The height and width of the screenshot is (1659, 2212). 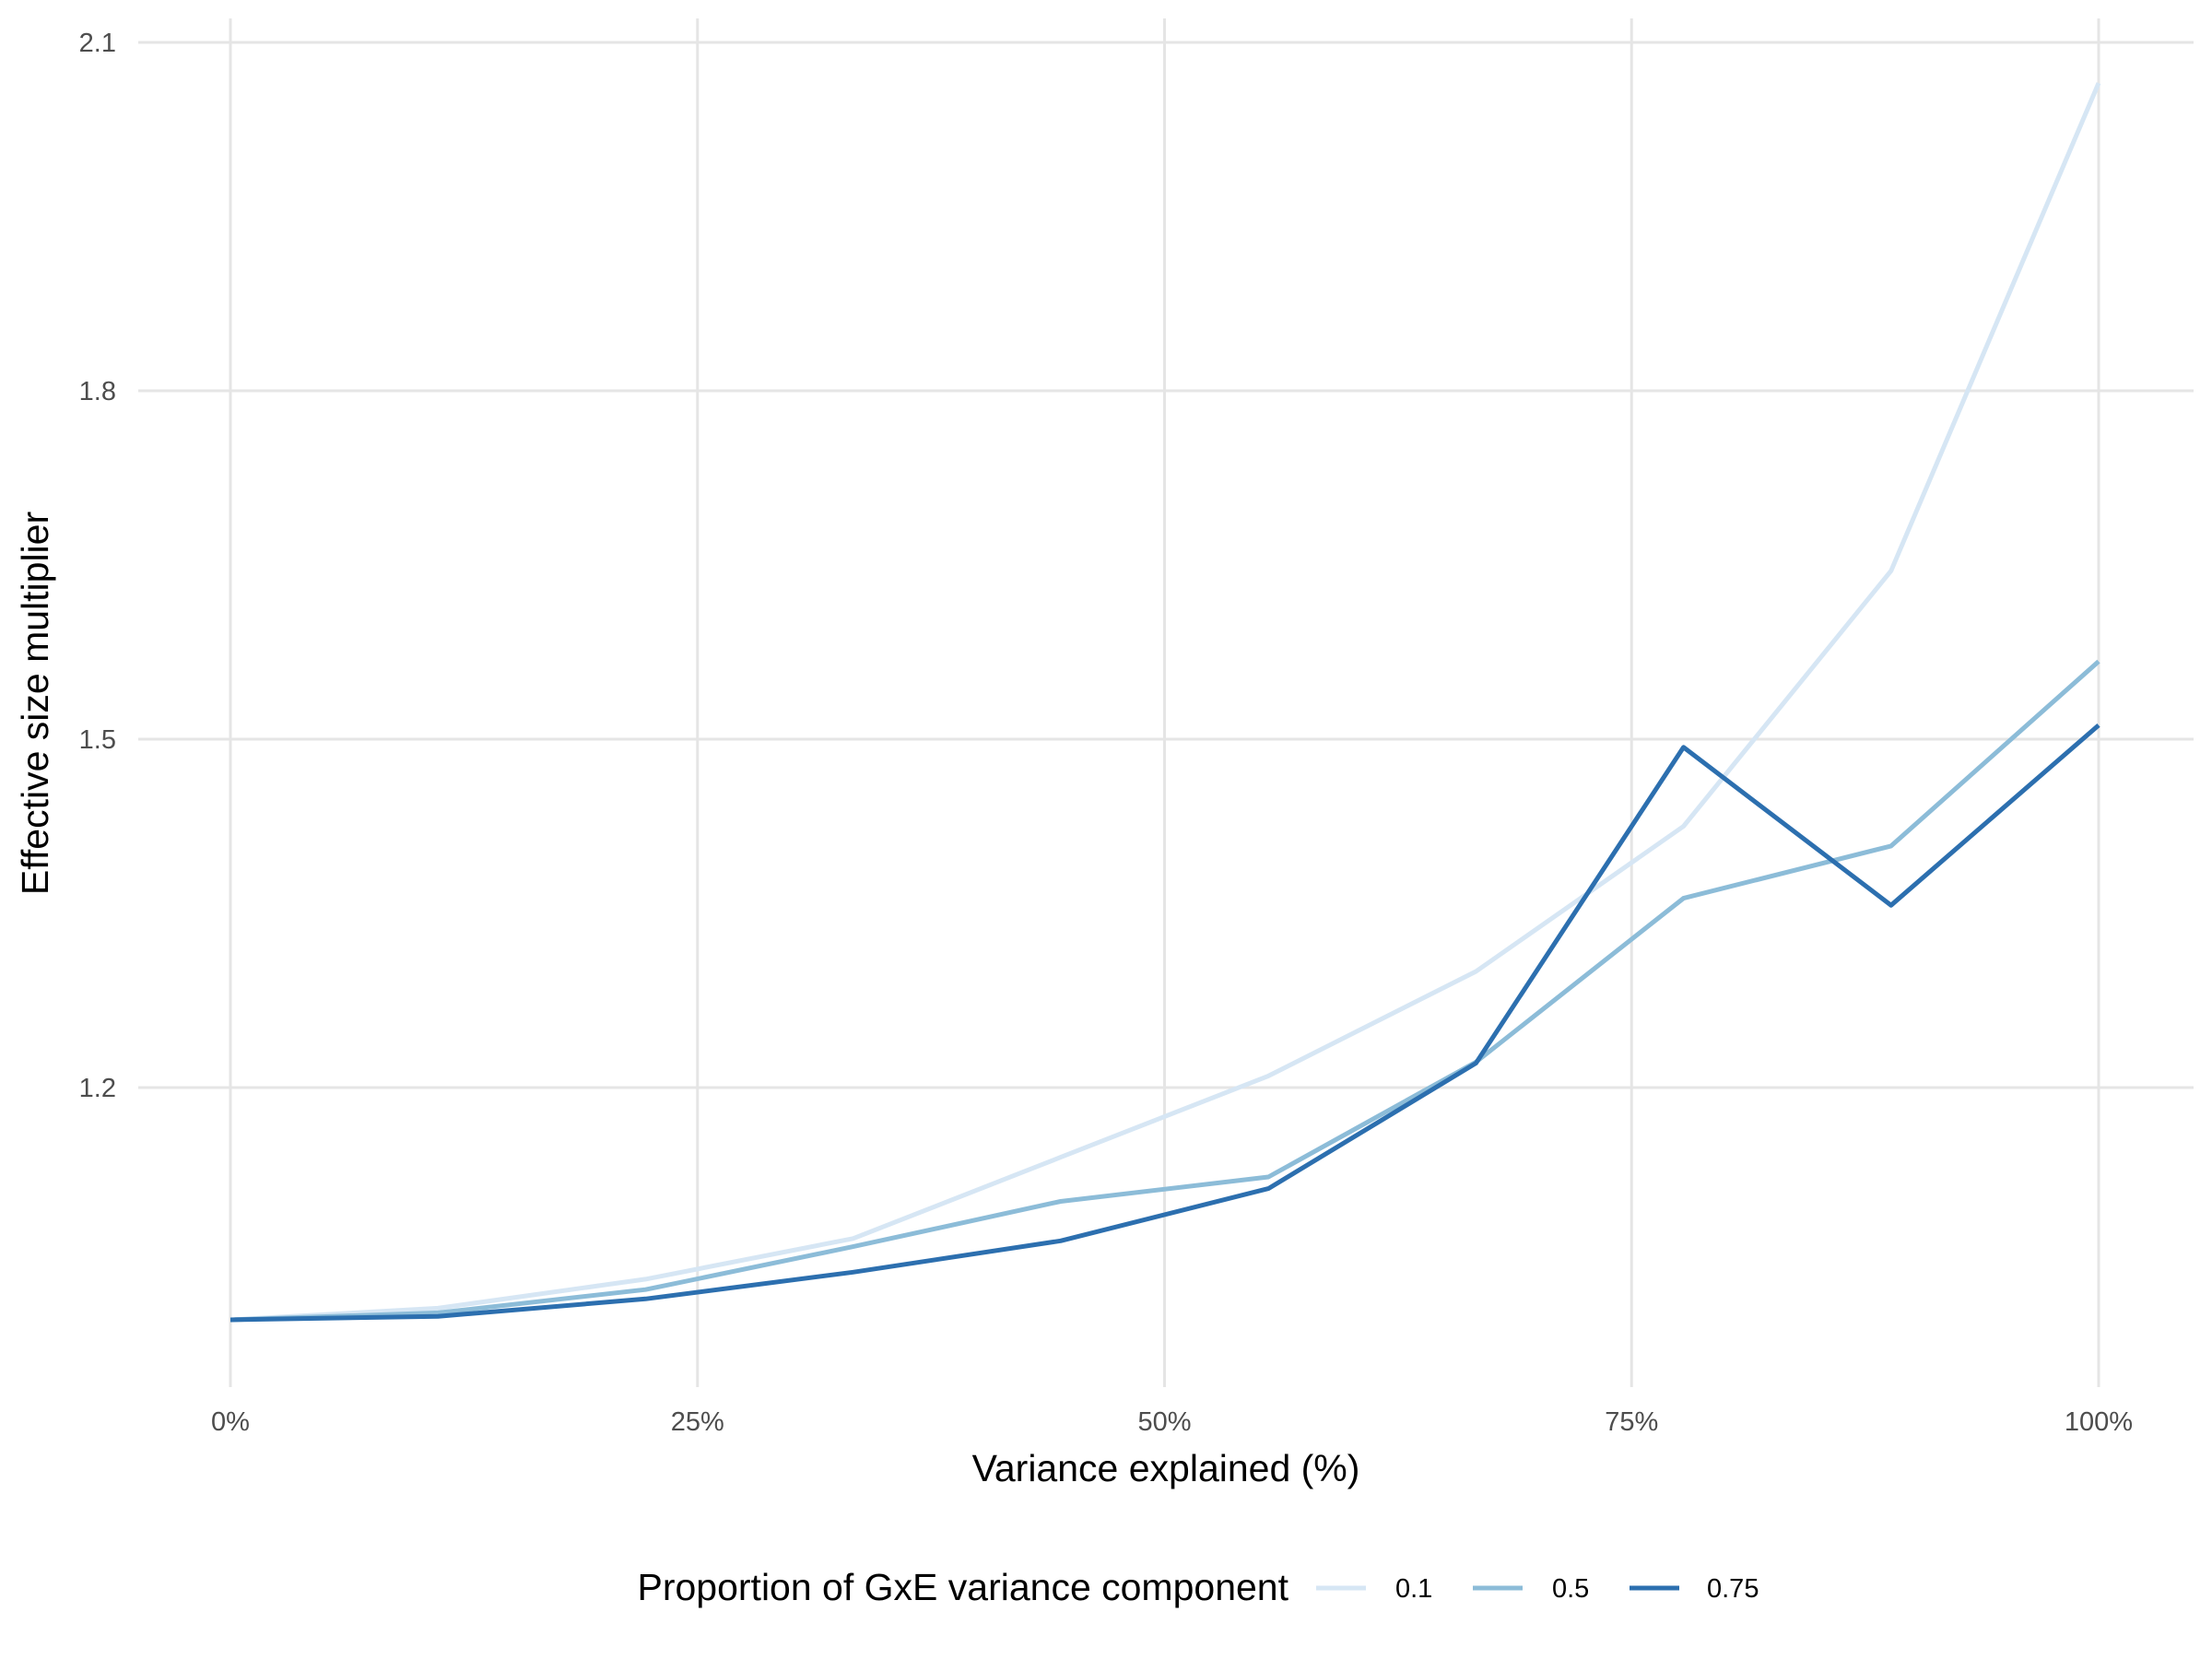 What do you see at coordinates (1537, 1589) in the screenshot?
I see `legend-entries: 0.1 0.5 0.75` at bounding box center [1537, 1589].